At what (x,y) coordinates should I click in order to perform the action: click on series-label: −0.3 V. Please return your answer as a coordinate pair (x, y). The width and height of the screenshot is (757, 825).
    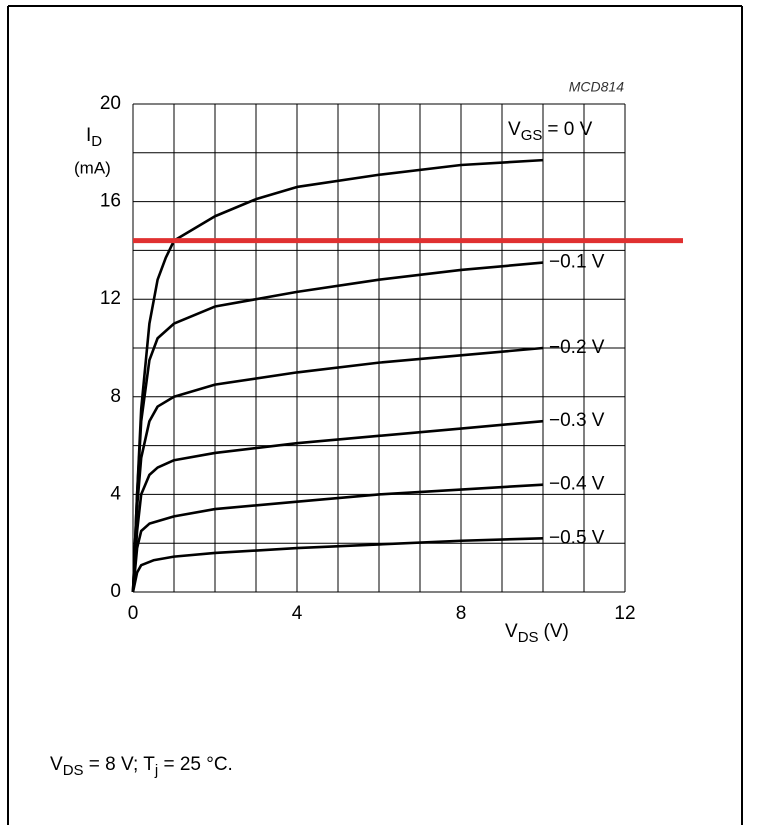
    Looking at the image, I should click on (577, 420).